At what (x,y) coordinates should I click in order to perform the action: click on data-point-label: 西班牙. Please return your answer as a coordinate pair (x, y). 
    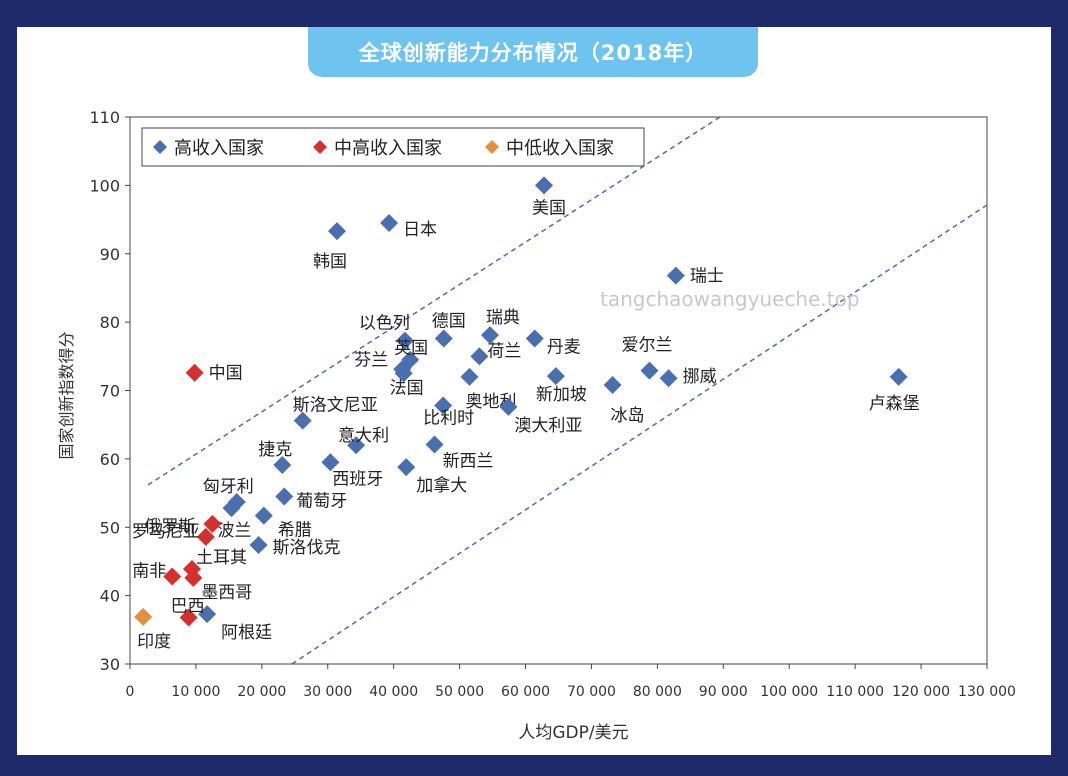
    Looking at the image, I should click on (357, 479).